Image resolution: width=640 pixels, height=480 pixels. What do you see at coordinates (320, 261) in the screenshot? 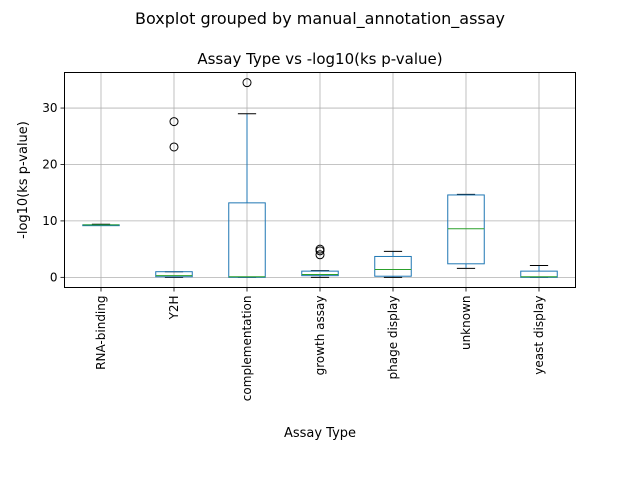
I see `box-growth-assay` at bounding box center [320, 261].